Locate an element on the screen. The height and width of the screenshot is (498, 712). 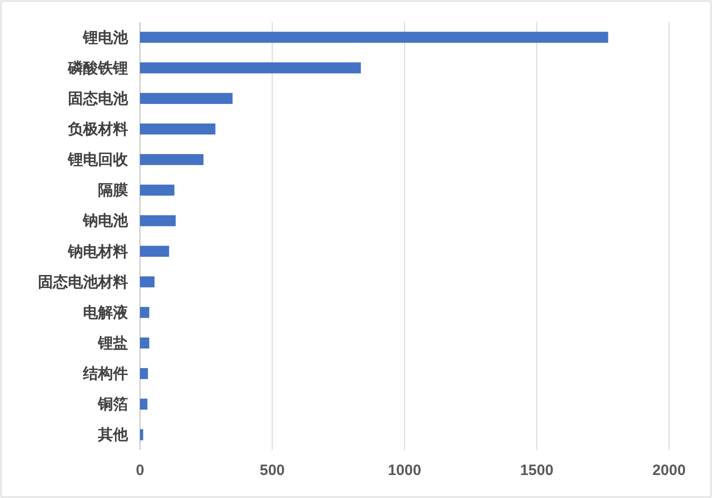
x-tick-label: 1000 is located at coordinates (405, 470).